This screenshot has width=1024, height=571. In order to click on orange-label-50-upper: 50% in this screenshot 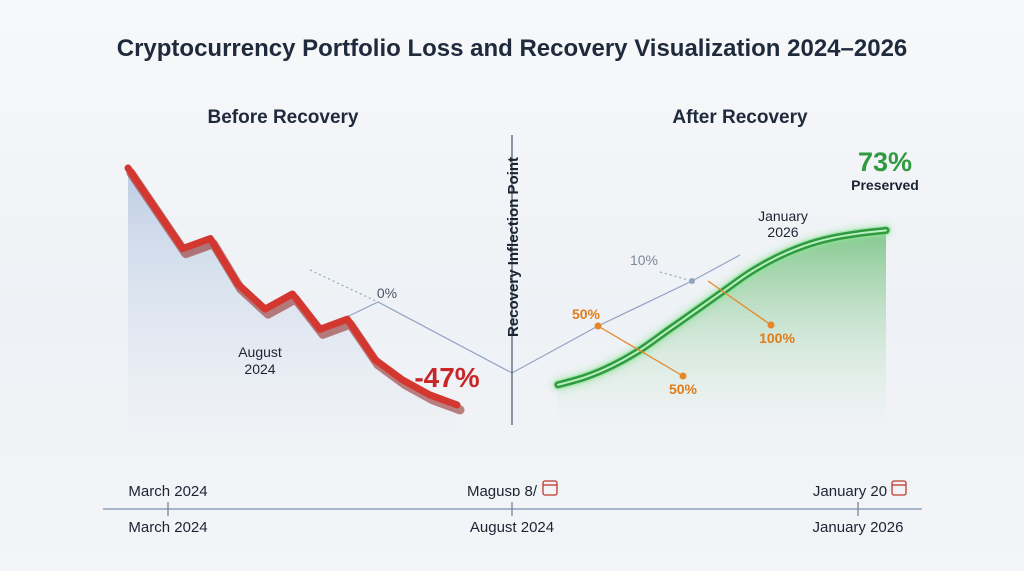, I will do `click(586, 314)`.